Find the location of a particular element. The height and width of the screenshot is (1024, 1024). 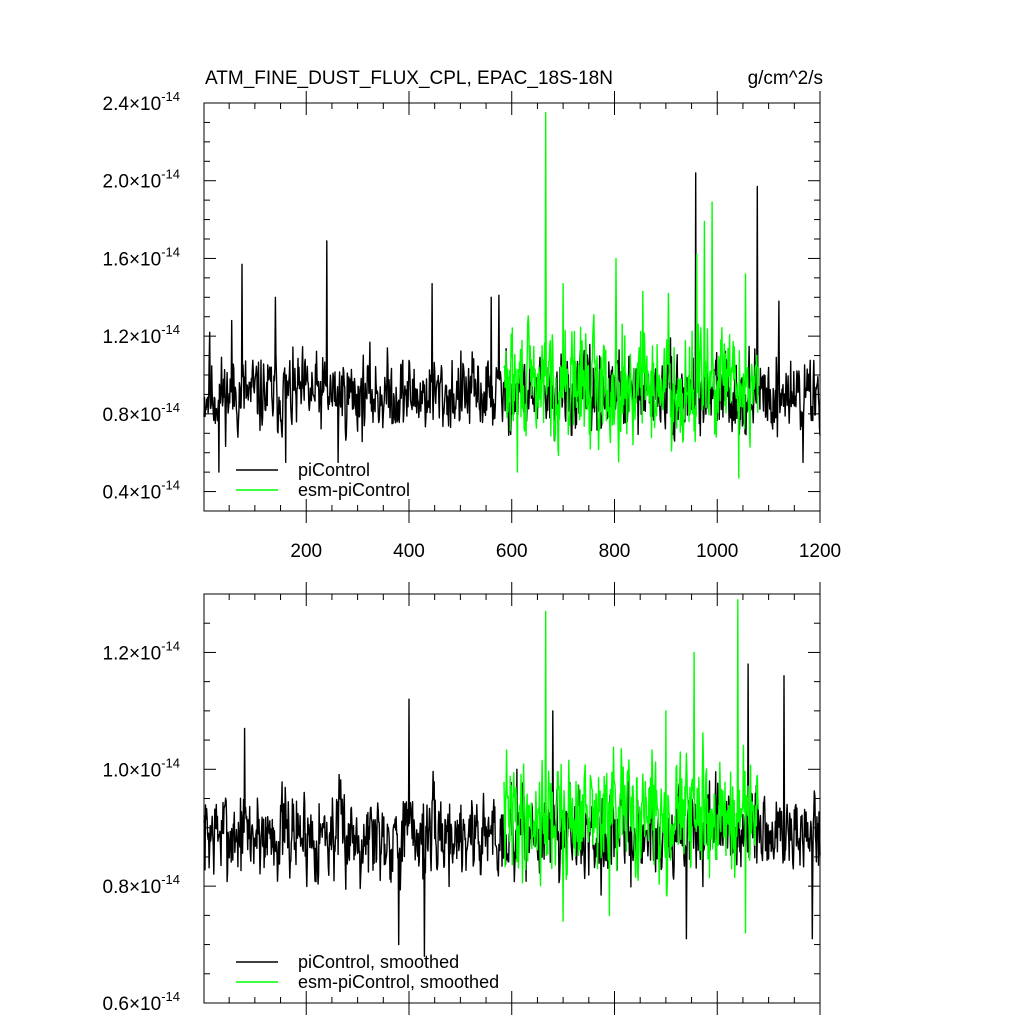

x-tick-label: 1200 is located at coordinates (820, 551).